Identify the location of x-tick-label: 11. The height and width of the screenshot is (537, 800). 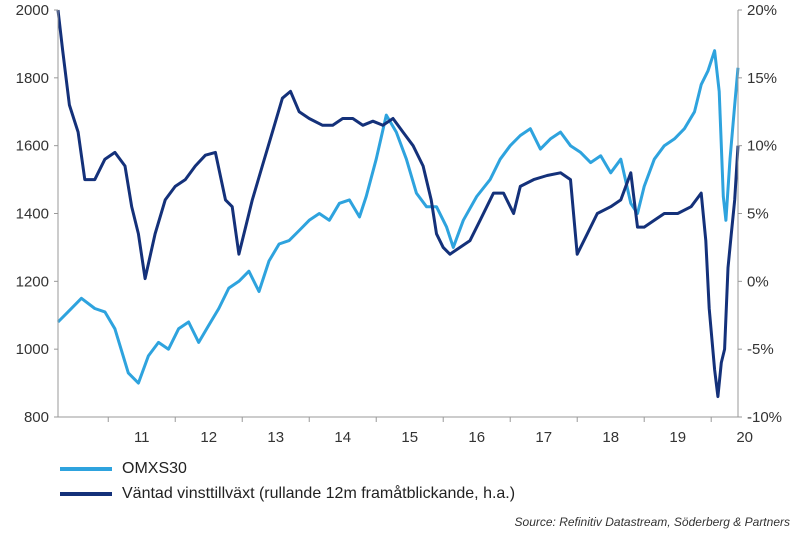
(142, 437).